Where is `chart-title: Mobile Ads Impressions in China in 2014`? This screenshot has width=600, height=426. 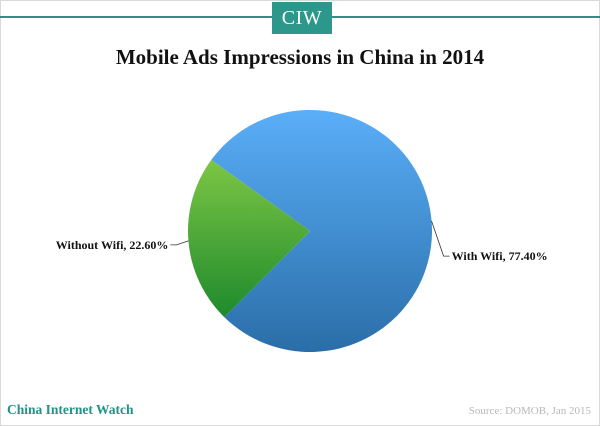 chart-title: Mobile Ads Impressions in China in 2014 is located at coordinates (300, 57).